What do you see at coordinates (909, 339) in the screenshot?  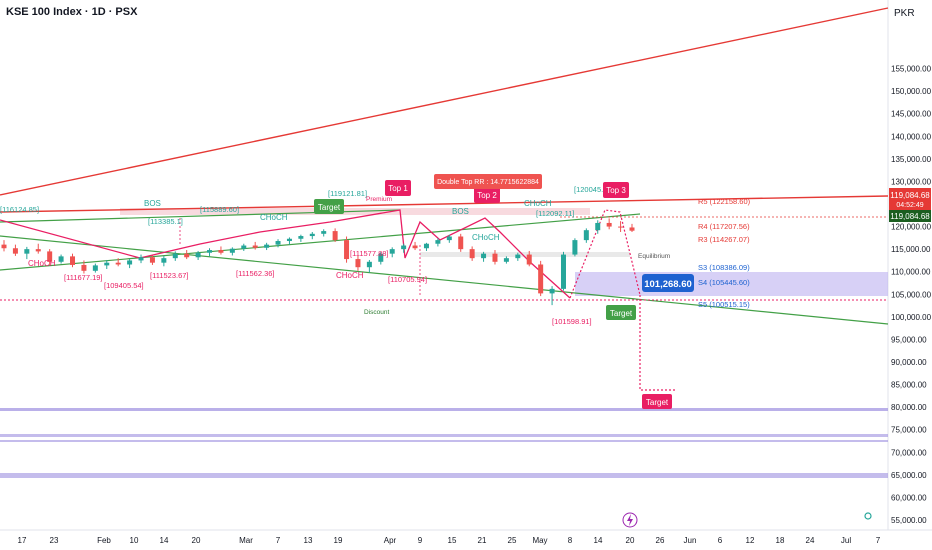 I see `price-tick: 95,000.00` at bounding box center [909, 339].